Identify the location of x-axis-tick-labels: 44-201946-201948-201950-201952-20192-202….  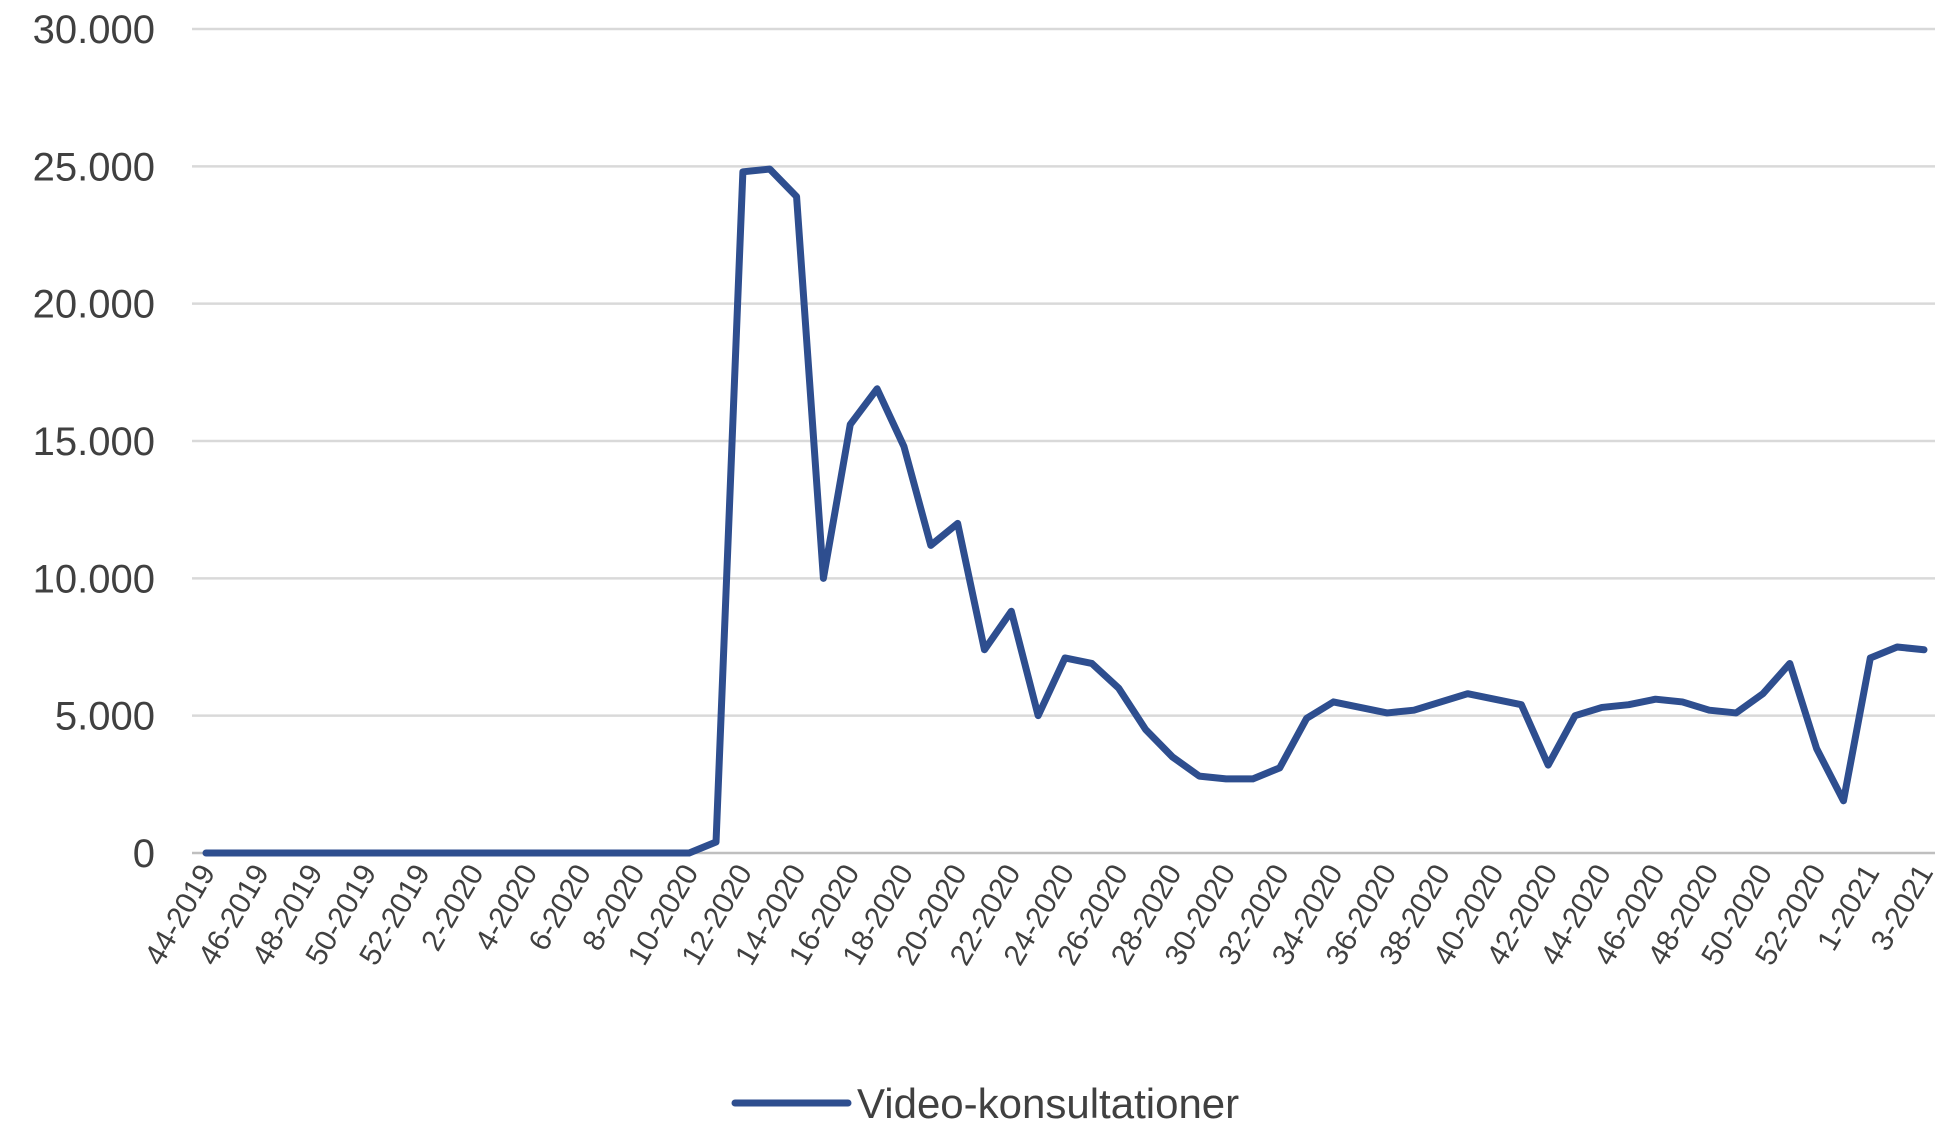
(1039, 915).